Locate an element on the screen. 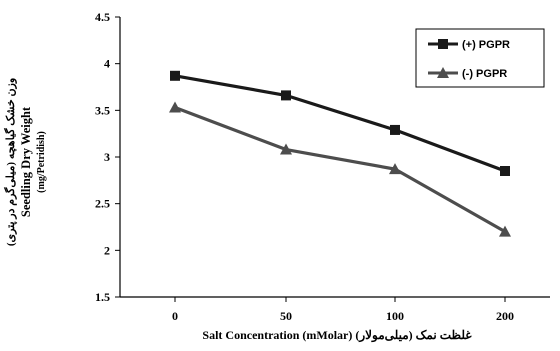  x-tick-label: 200 is located at coordinates (505, 316).